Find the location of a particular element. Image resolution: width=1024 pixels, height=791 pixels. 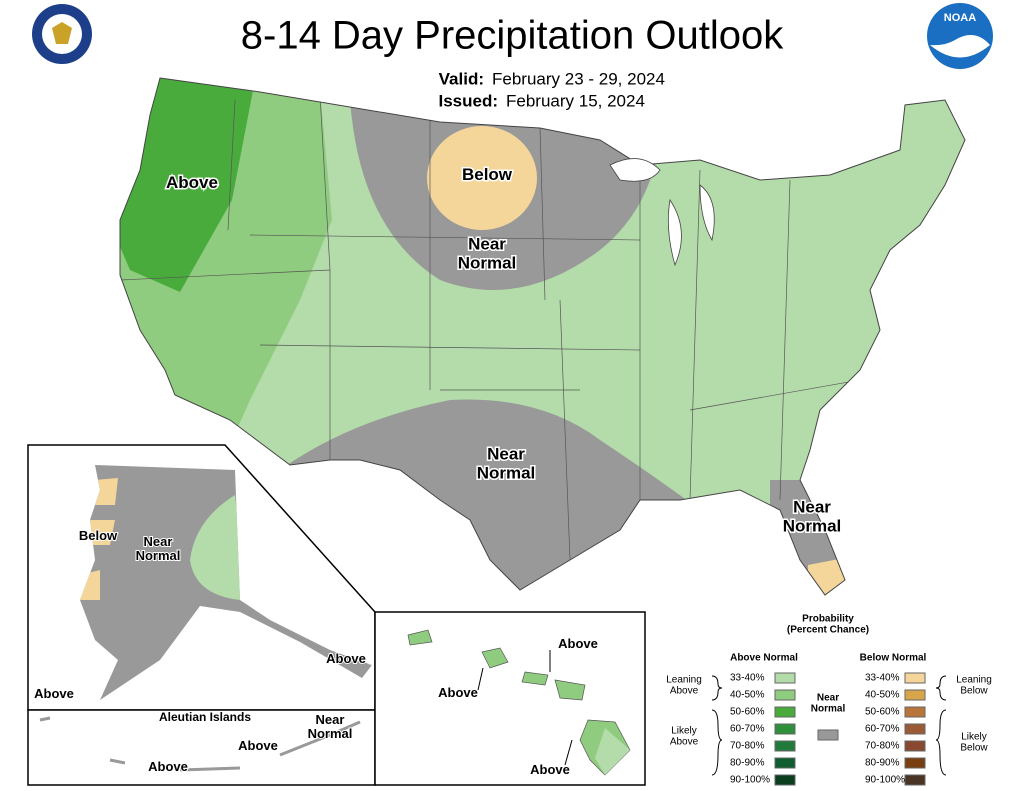

valid-label: Valid: is located at coordinates (461, 78).